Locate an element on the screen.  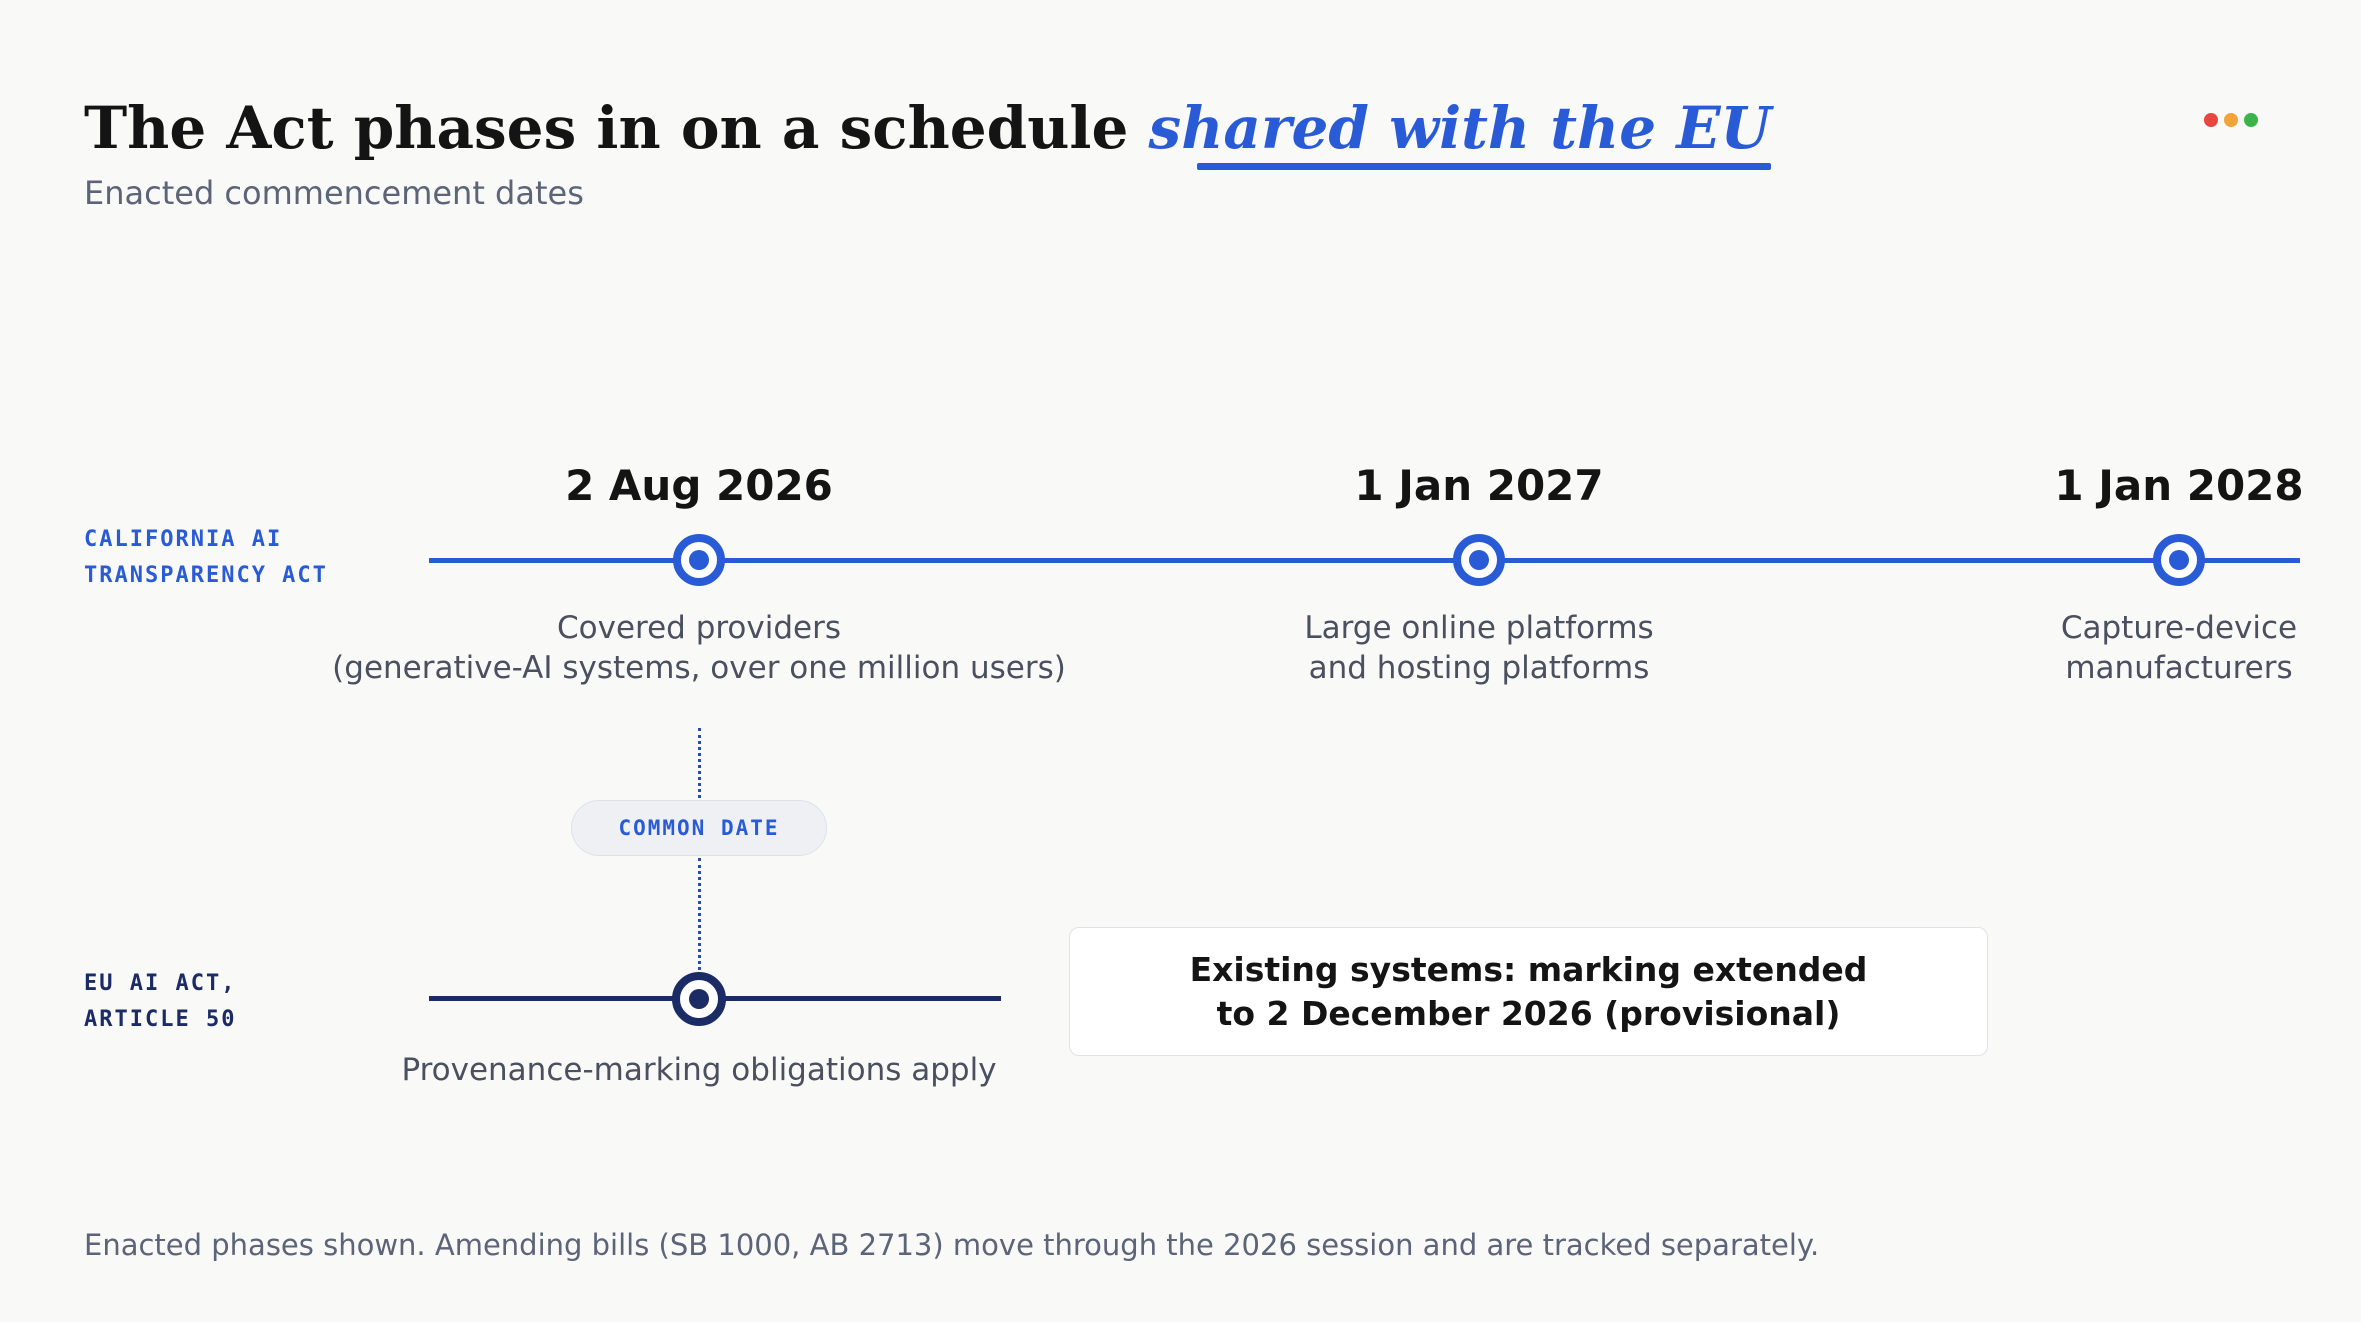
window-dots is located at coordinates (2231, 120).